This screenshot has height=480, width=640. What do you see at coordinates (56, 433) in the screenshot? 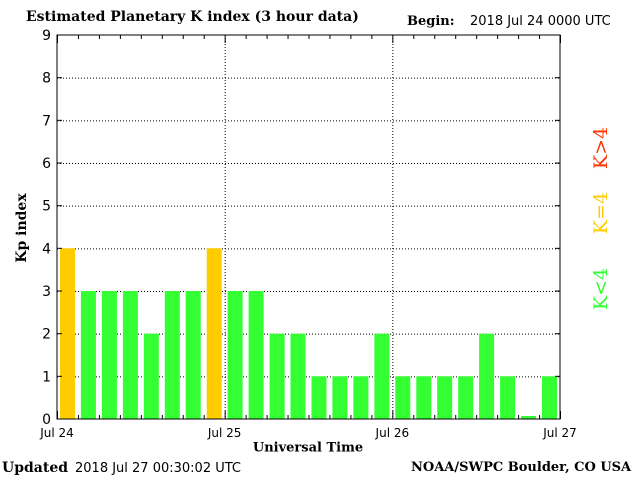
I see `x-tick-label: Jul 24` at bounding box center [56, 433].